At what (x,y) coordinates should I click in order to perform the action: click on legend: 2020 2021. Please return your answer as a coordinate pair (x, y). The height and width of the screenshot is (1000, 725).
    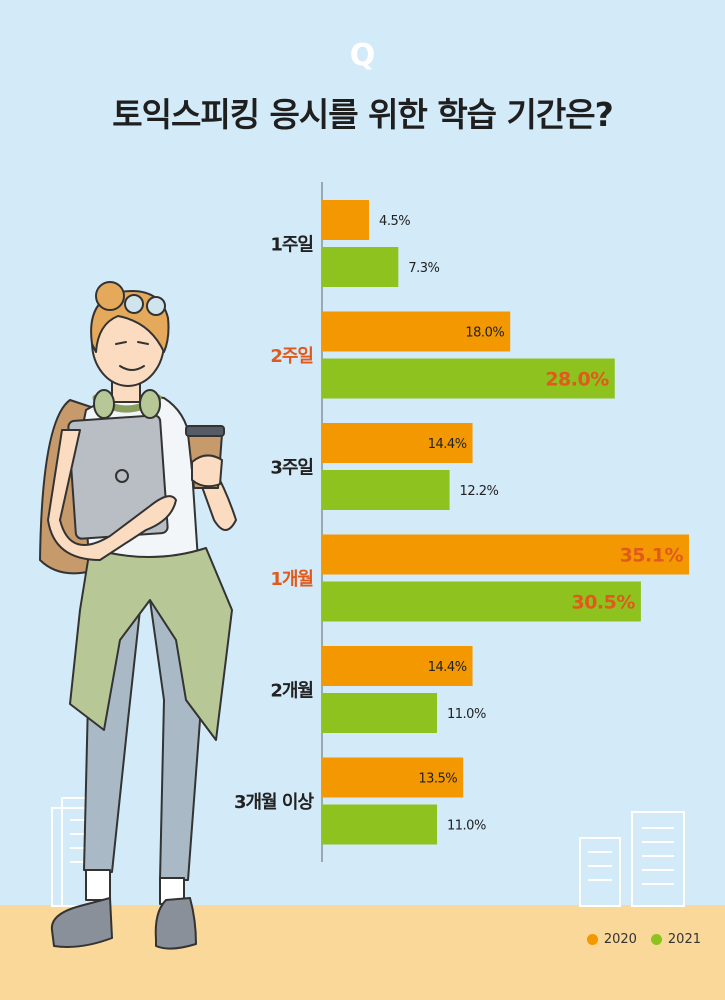
    Looking at the image, I should click on (637, 939).